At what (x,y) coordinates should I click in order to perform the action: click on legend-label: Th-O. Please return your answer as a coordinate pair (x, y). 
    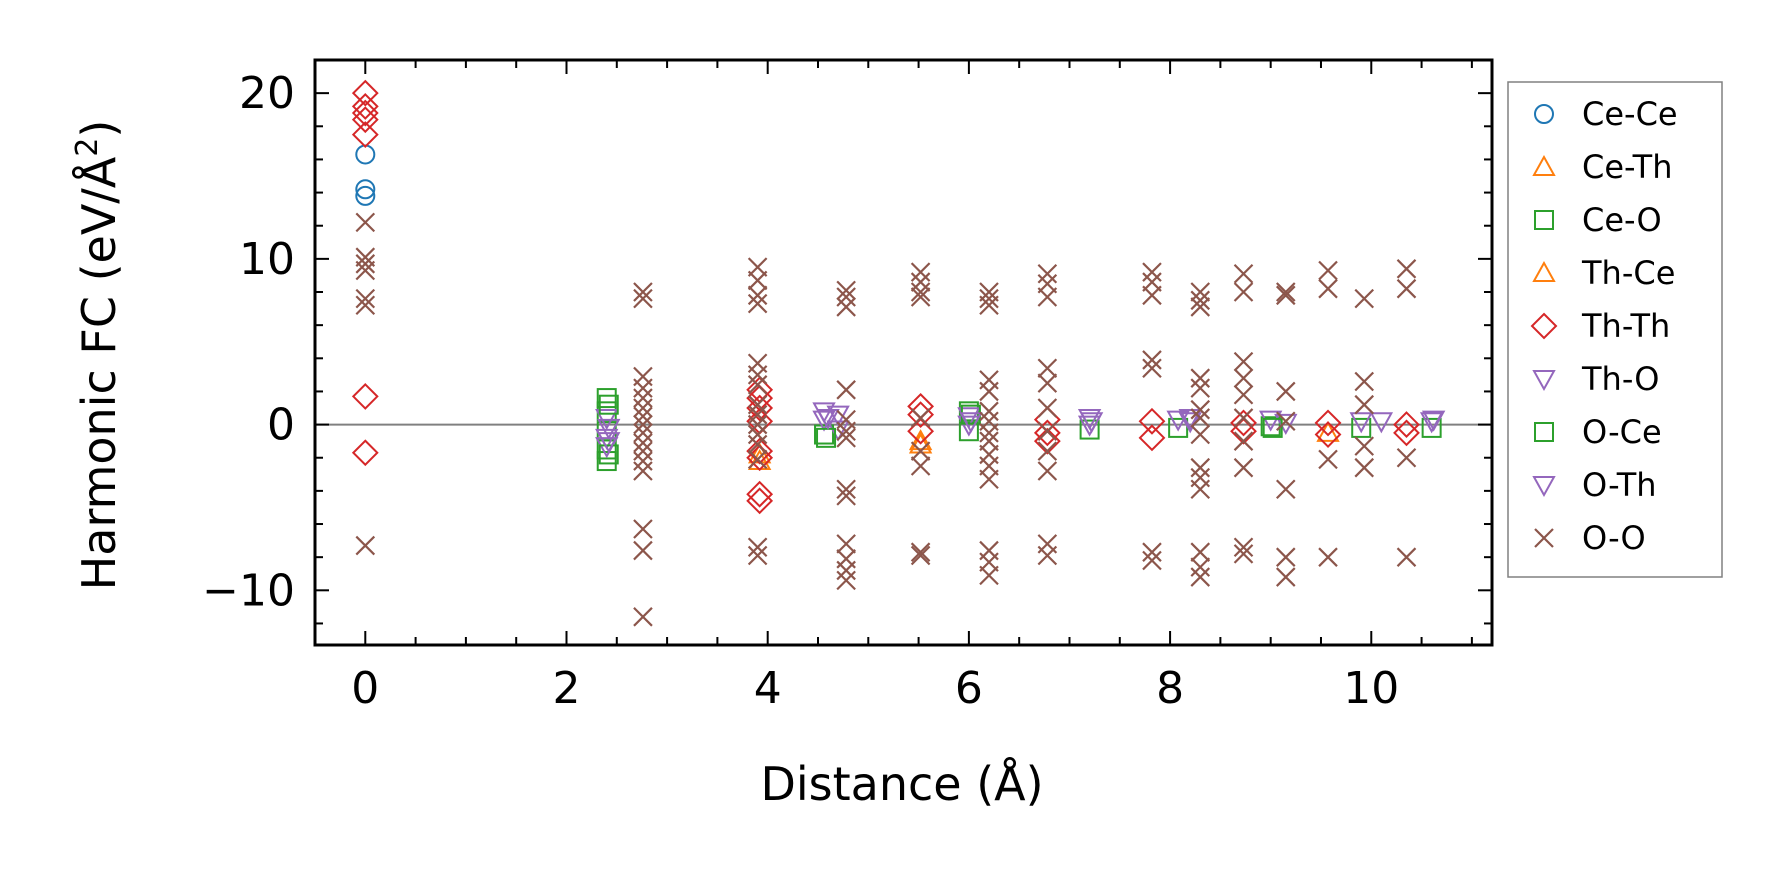
    Looking at the image, I should click on (1620, 379).